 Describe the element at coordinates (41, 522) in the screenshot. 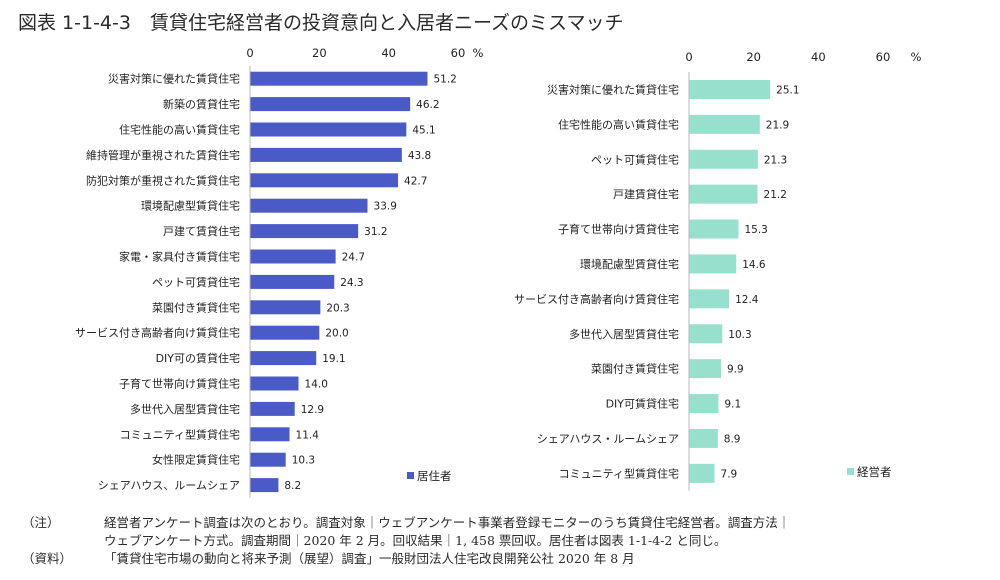

I see `note-key: （注）` at that location.